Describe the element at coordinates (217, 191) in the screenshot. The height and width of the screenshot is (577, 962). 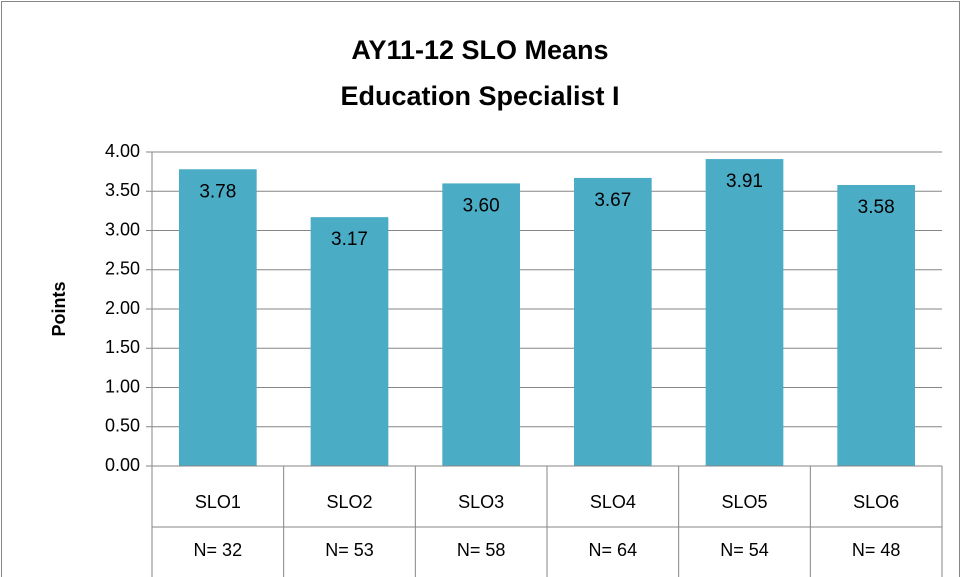
I see `data-label: 3.78` at that location.